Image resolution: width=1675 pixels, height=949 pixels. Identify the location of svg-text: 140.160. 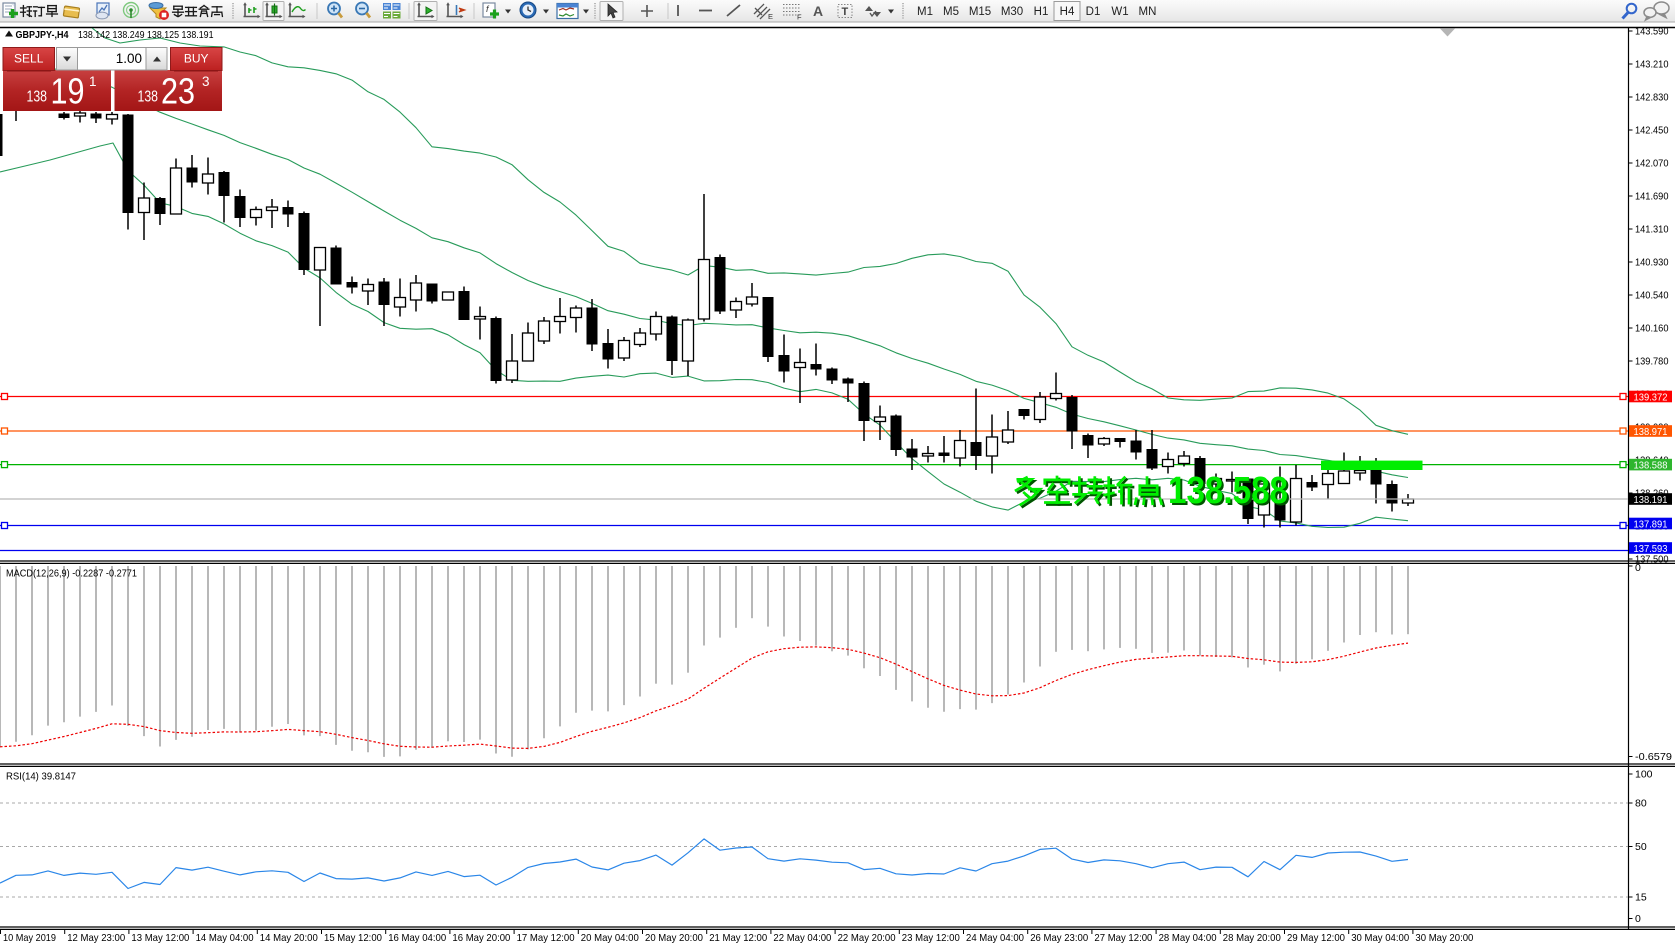
(1652, 329).